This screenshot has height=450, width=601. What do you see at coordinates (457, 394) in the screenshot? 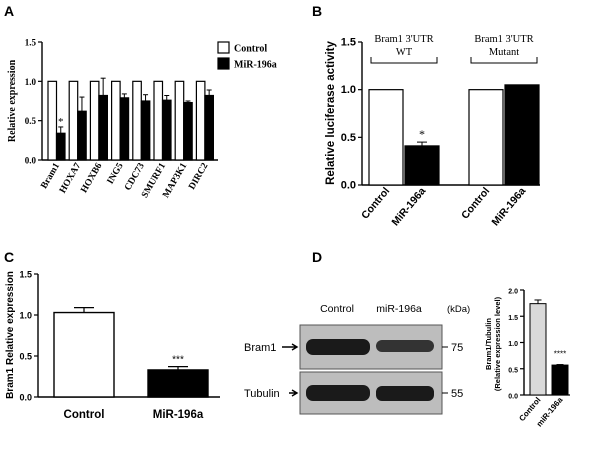
I see `blot-marker-label: 55` at bounding box center [457, 394].